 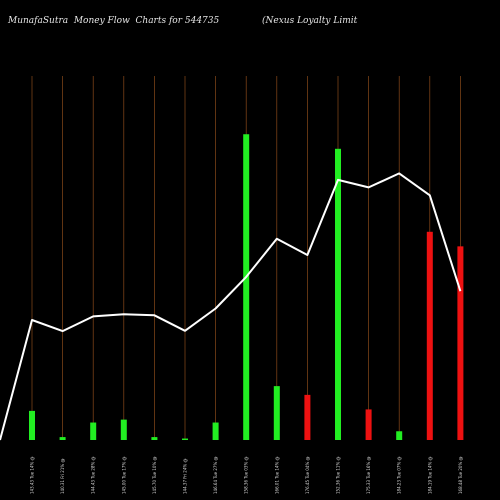 What do you see at coordinates (93, 475) in the screenshot?
I see `x-tick-label: 144.43 Tue 28% @` at bounding box center [93, 475].